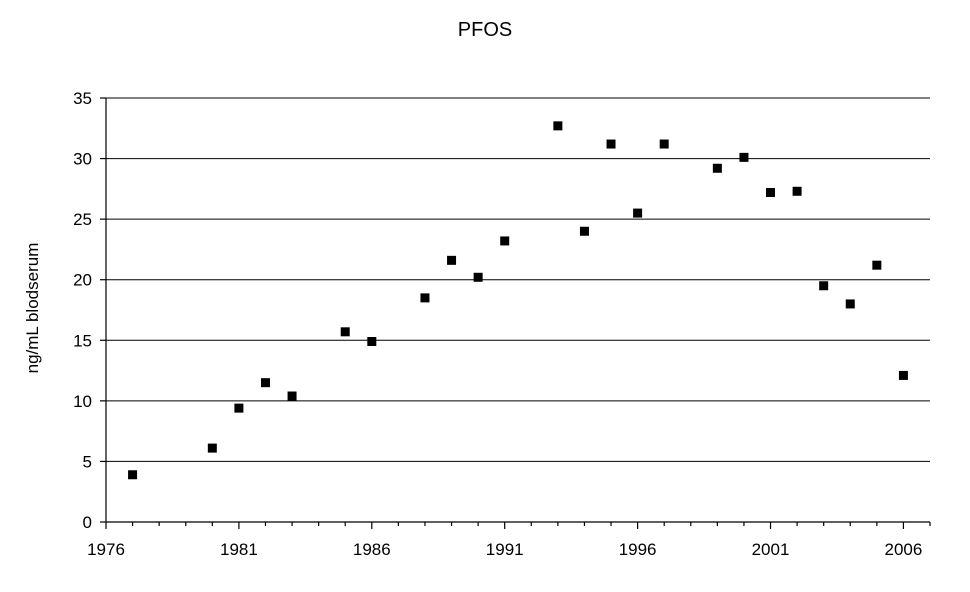 The image size is (970, 592). I want to click on x-tick-label: 2001, so click(771, 549).